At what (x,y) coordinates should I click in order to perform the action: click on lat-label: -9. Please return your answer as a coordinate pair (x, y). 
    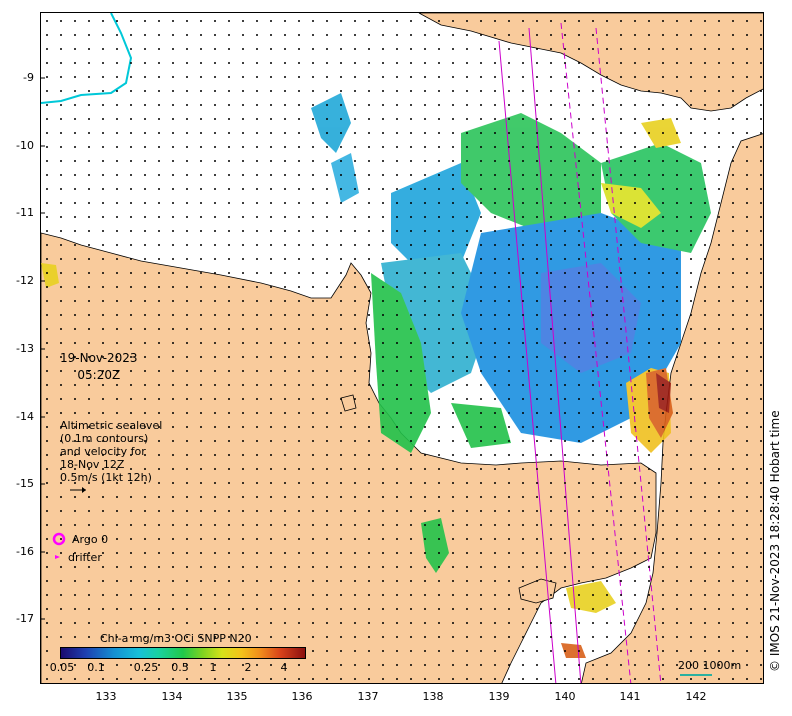
    Looking at the image, I should click on (28, 77).